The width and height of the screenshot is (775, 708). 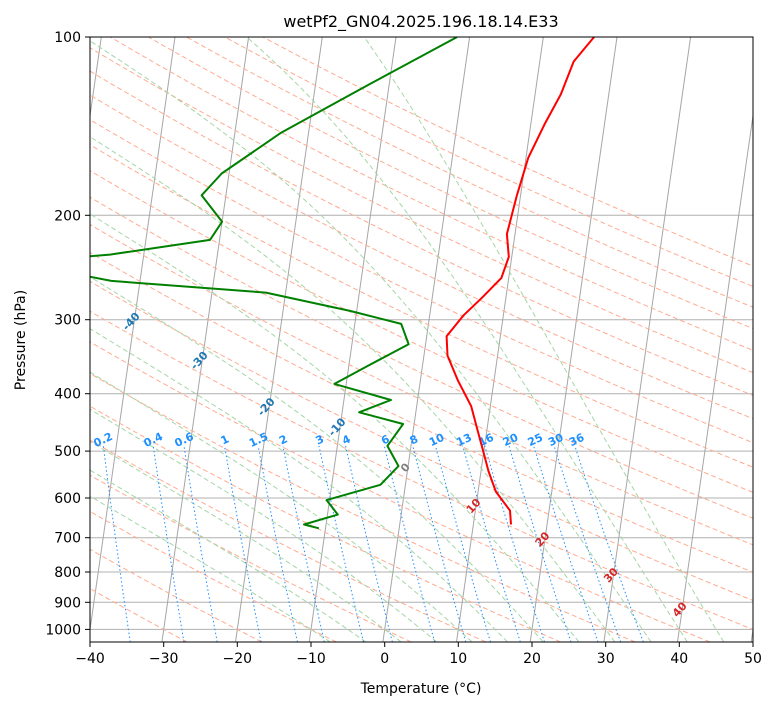 I want to click on y-tick-label: 800, so click(x=67, y=573).